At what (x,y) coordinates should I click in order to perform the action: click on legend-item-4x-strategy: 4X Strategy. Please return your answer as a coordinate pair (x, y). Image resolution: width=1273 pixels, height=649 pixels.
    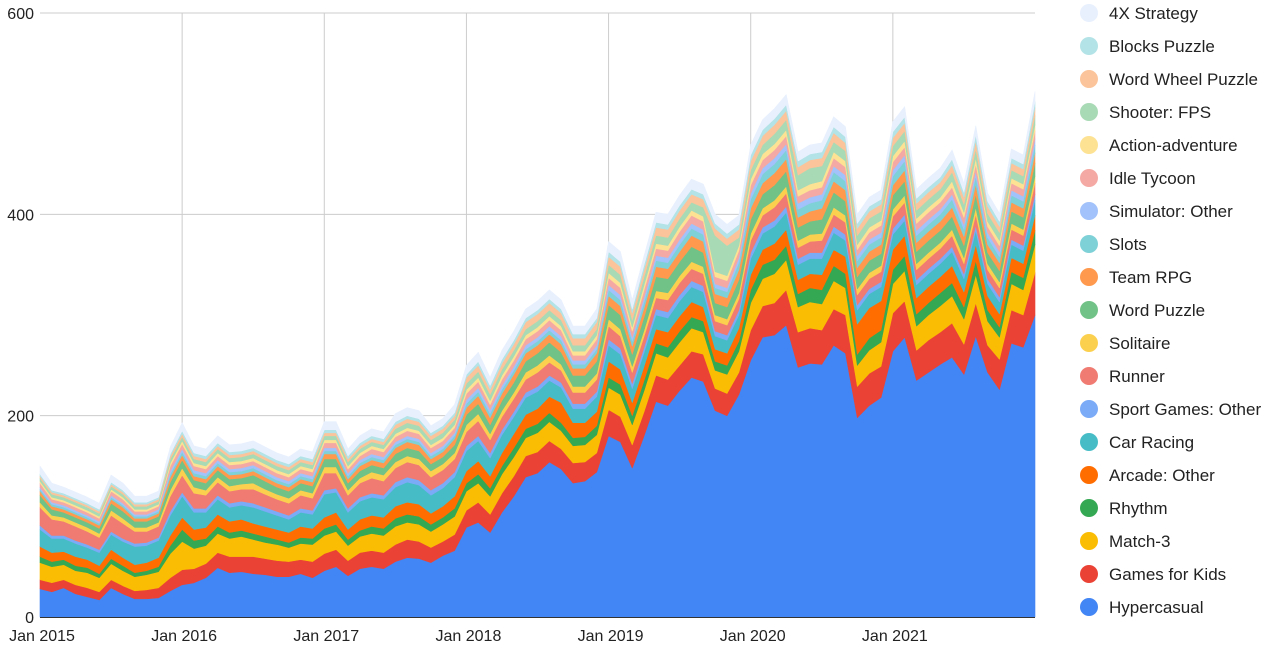
    Looking at the image, I should click on (1139, 13).